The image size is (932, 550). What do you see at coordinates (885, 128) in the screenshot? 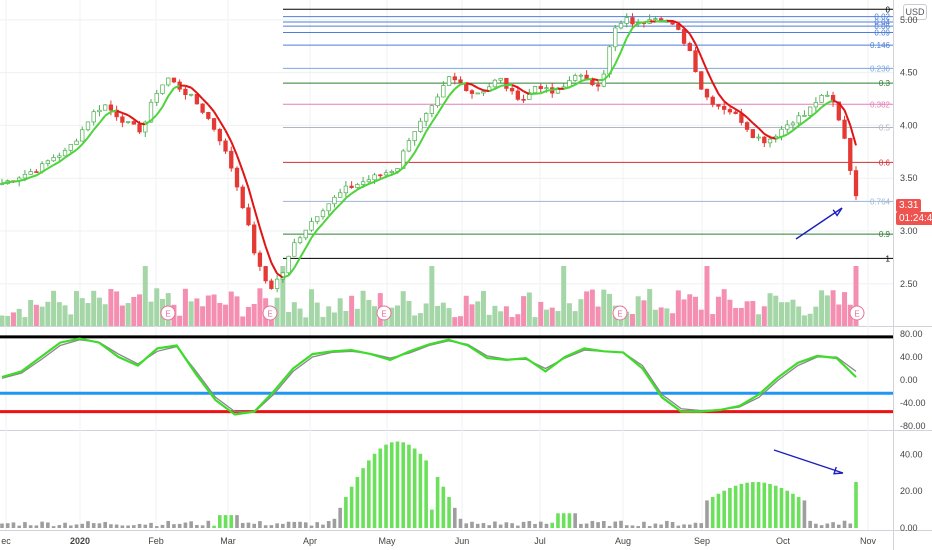
I see `fib-level-label: 0.5` at bounding box center [885, 128].